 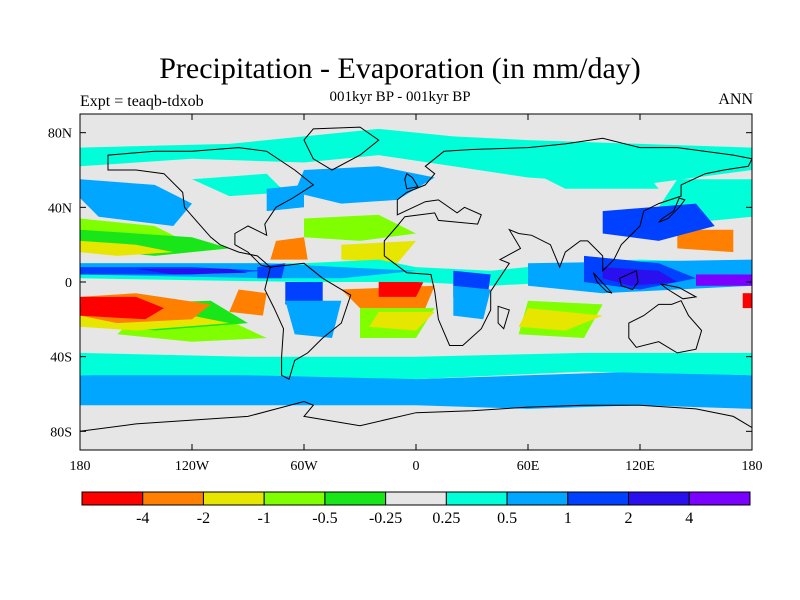 I want to click on map-subtitle: 001kyr BP - 001kyr BP, so click(x=400, y=97).